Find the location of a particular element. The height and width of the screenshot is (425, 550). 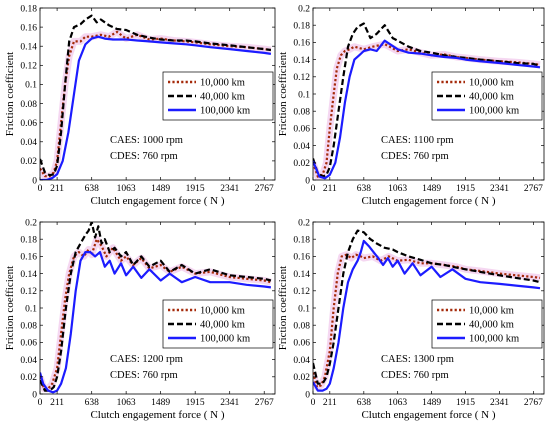

condition-annotation: CAES: 1200 rpm is located at coordinates (146, 359).